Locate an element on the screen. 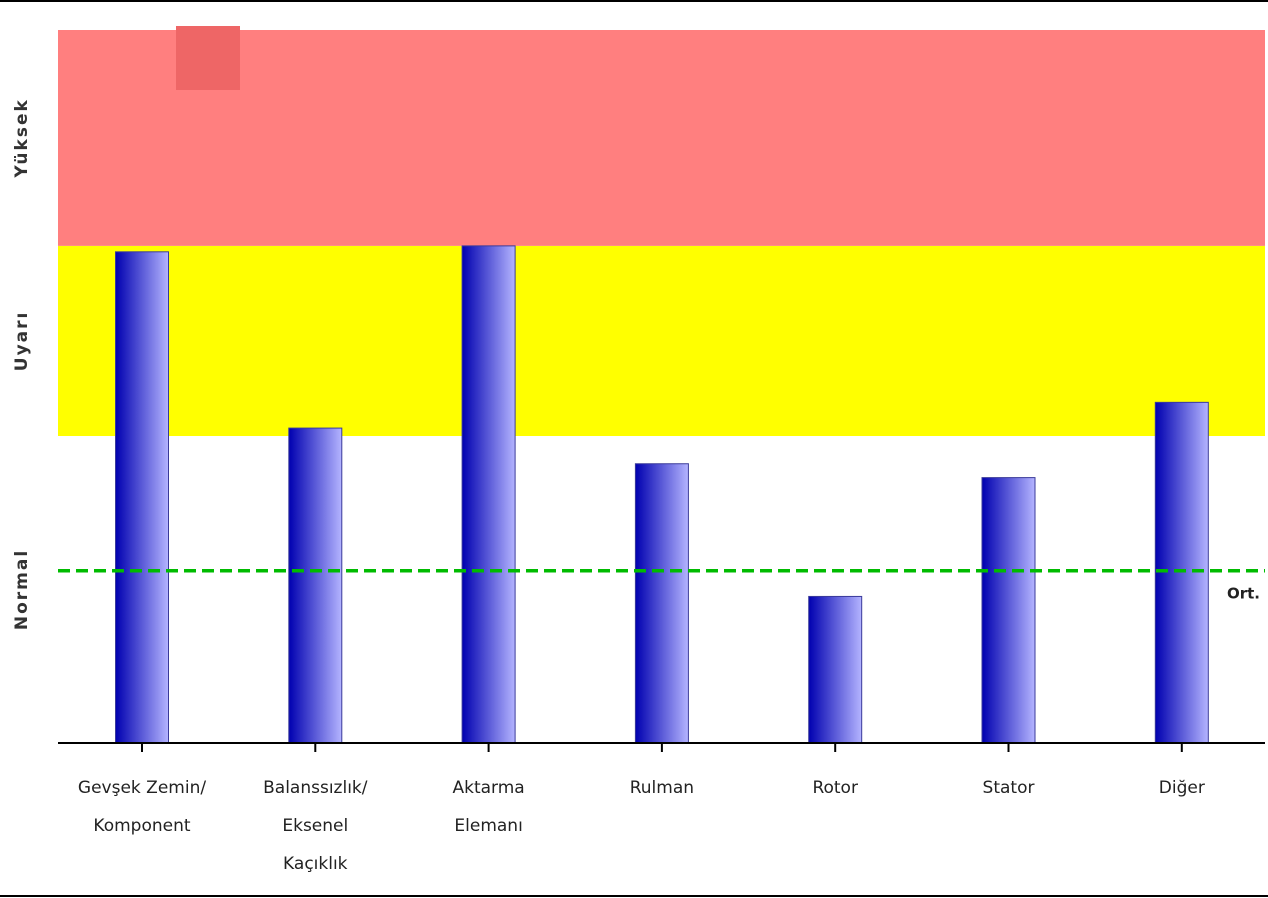 The height and width of the screenshot is (898, 1268). category-label-2-line-1: Elemanı is located at coordinates (488, 826).